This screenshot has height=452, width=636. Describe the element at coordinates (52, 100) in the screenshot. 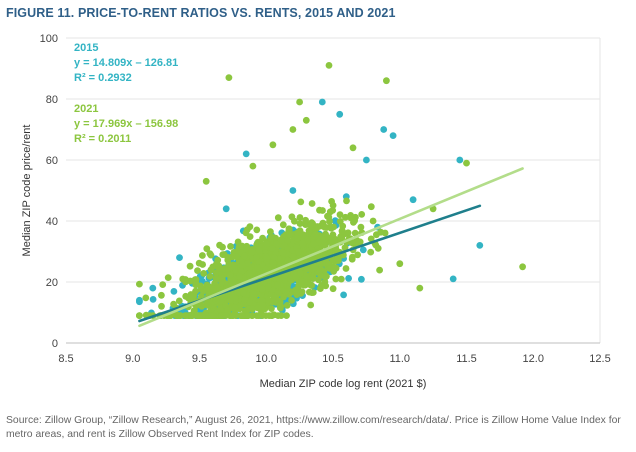

I see `y-tick-label-80: 80` at that location.